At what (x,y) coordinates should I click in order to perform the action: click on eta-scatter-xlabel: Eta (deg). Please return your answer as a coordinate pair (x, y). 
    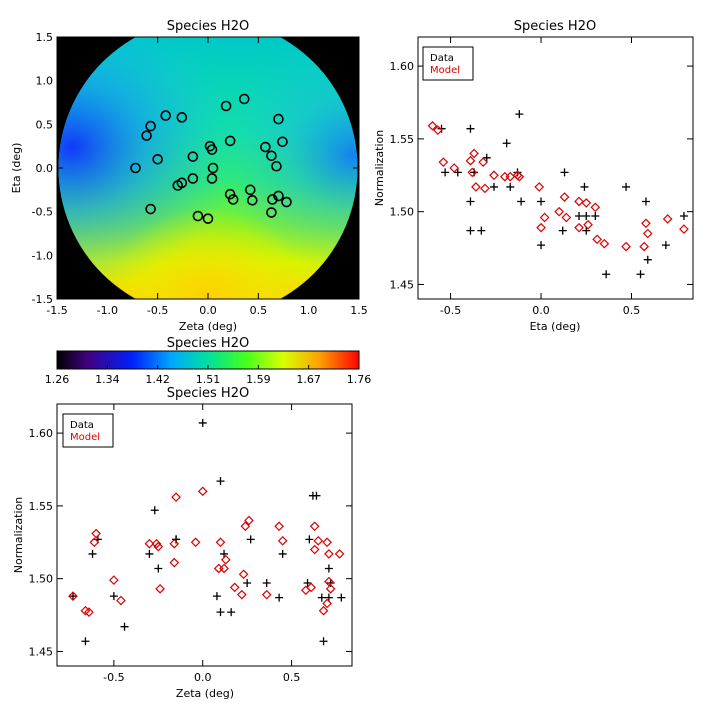
    Looking at the image, I should click on (555, 326).